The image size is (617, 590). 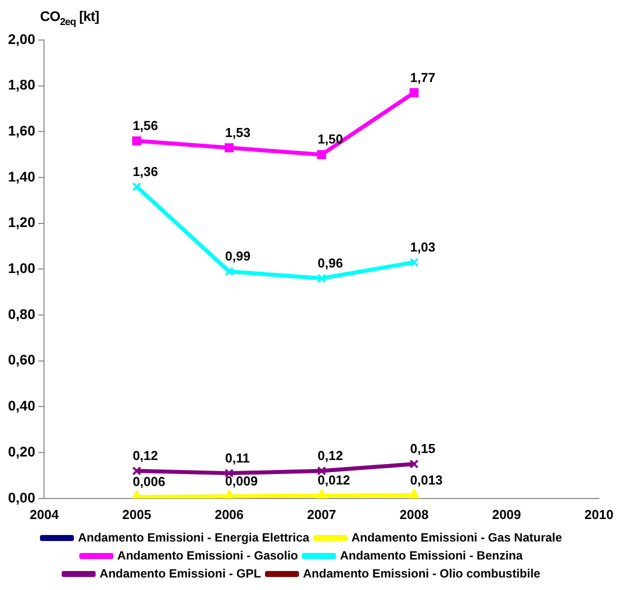 What do you see at coordinates (194, 537) in the screenshot?
I see `legend-label: Andamento Emissioni - Energia Elettrica` at bounding box center [194, 537].